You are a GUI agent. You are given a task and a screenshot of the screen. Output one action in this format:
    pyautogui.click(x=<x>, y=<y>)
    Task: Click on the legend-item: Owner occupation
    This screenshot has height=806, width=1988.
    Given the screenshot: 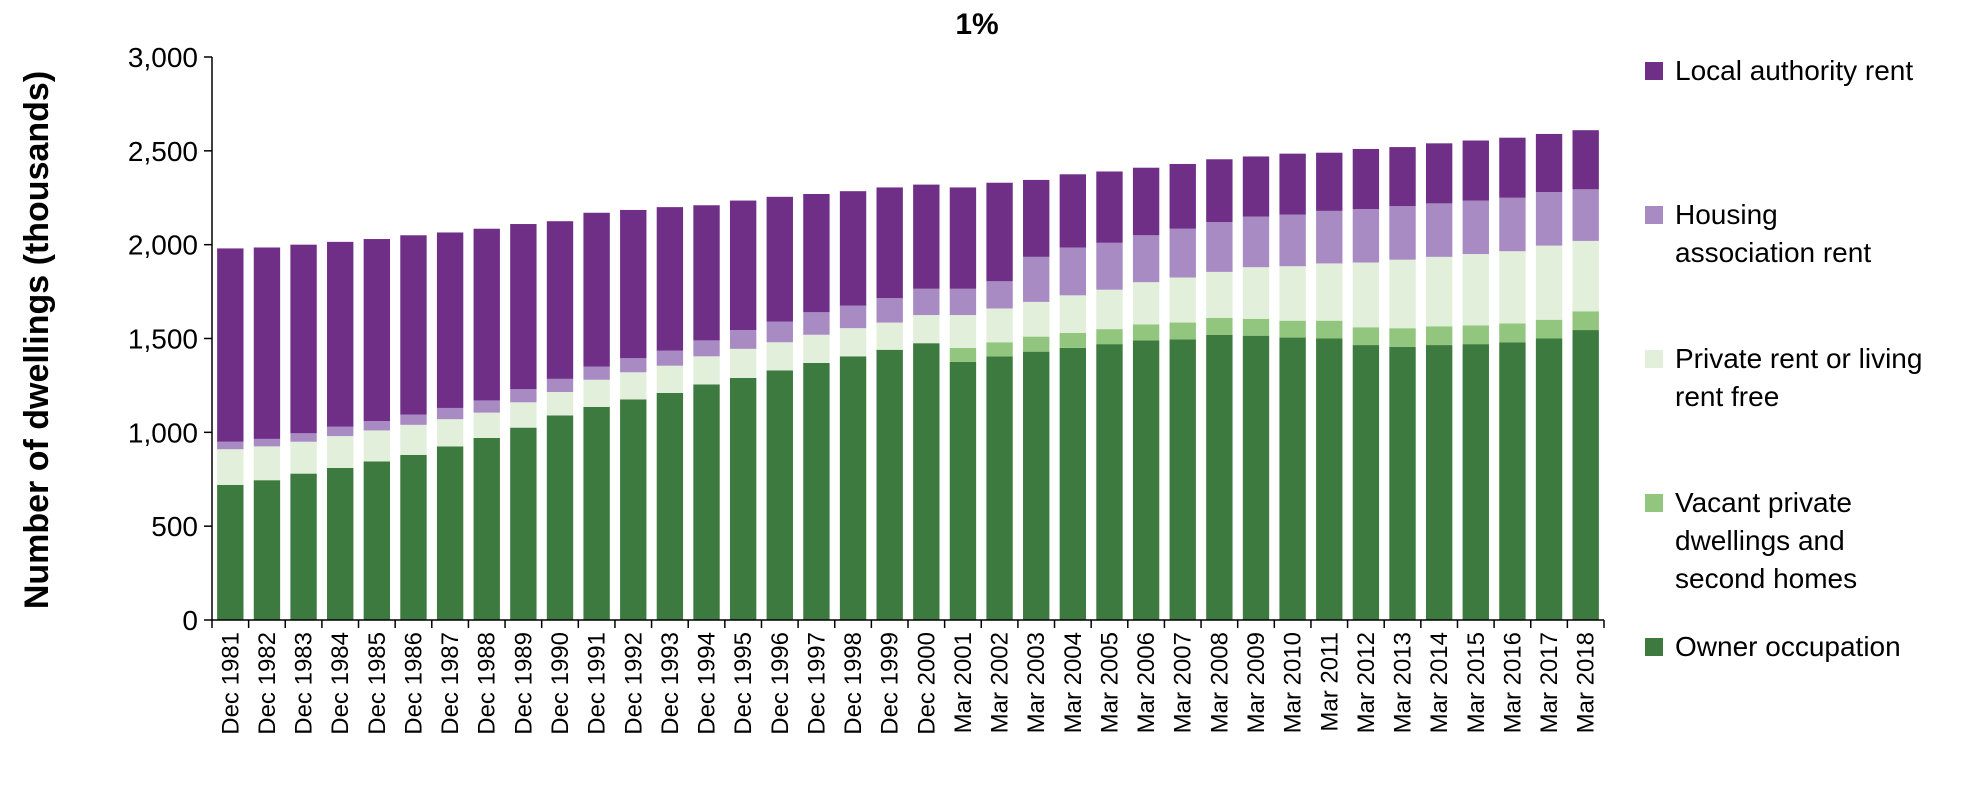 What is the action you would take?
    pyautogui.click(x=1773, y=646)
    